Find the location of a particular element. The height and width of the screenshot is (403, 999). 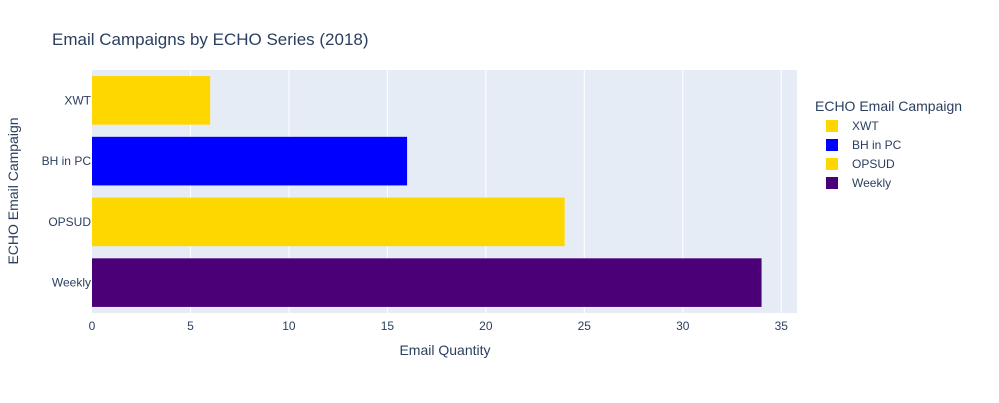

x-tick-label-15: 15 is located at coordinates (388, 326).